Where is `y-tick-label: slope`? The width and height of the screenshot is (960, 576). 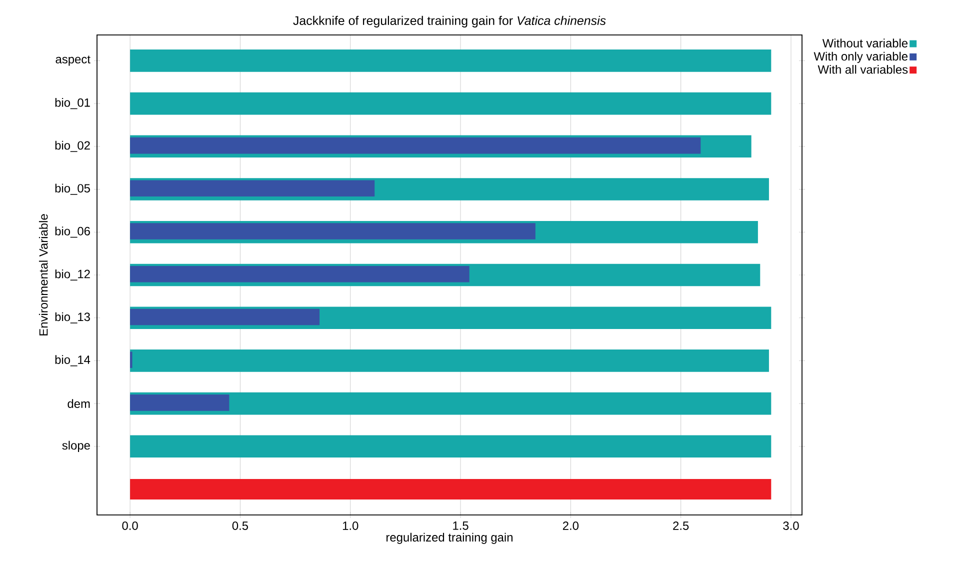
y-tick-label: slope is located at coordinates (76, 446).